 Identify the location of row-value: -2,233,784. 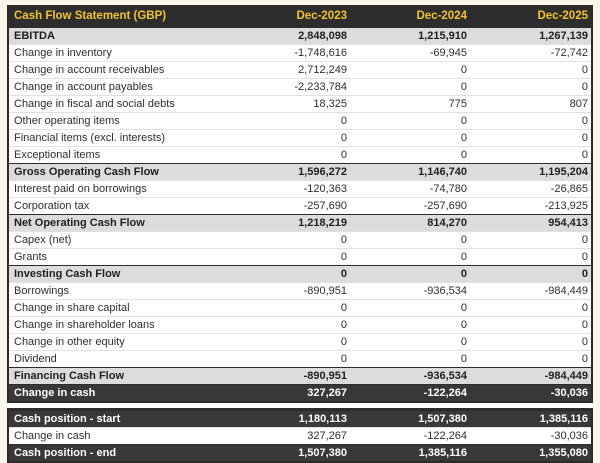
(320, 87).